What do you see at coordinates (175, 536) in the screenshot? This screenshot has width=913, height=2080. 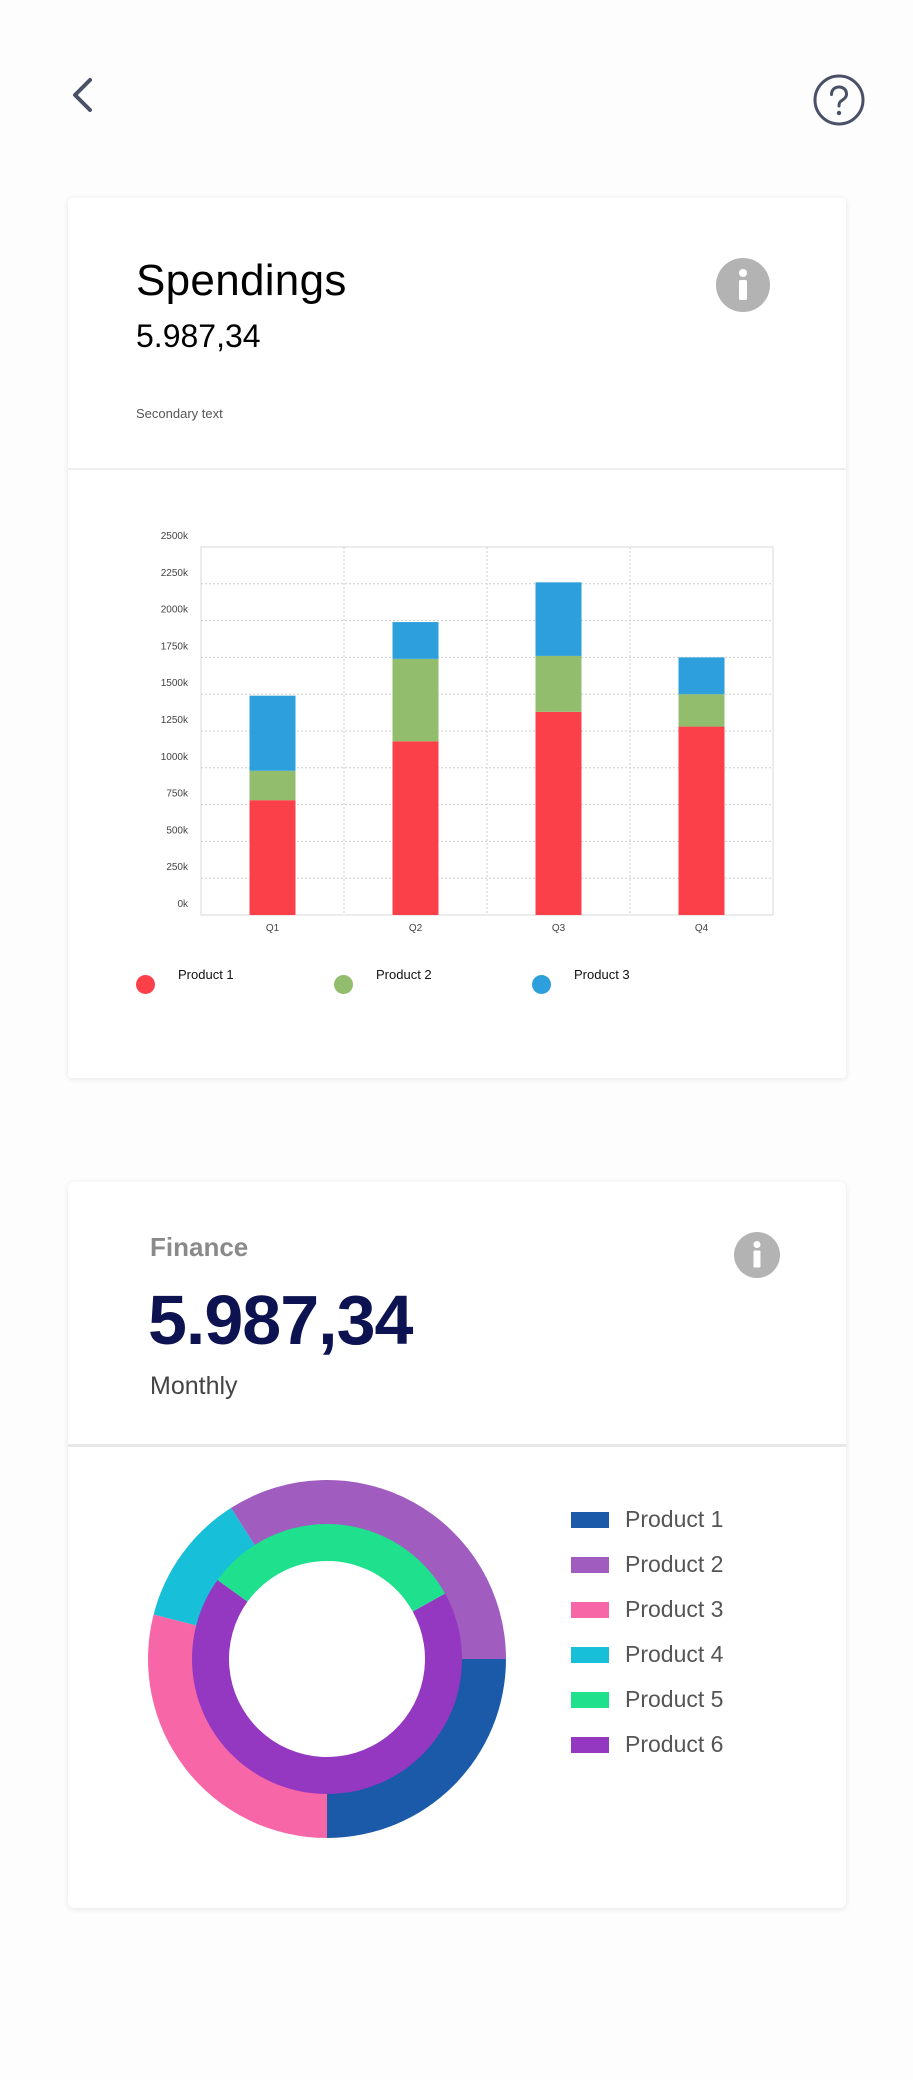 I see `y-tick-label: 2500k` at bounding box center [175, 536].